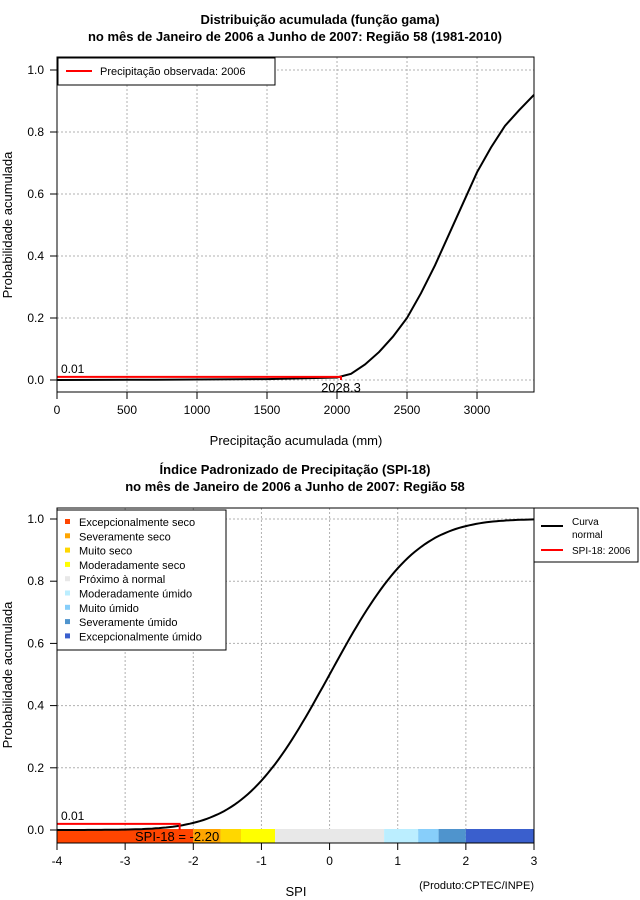 The image size is (640, 900). What do you see at coordinates (137, 523) in the screenshot?
I see `legend-label: Excepcionalmente seco` at bounding box center [137, 523].